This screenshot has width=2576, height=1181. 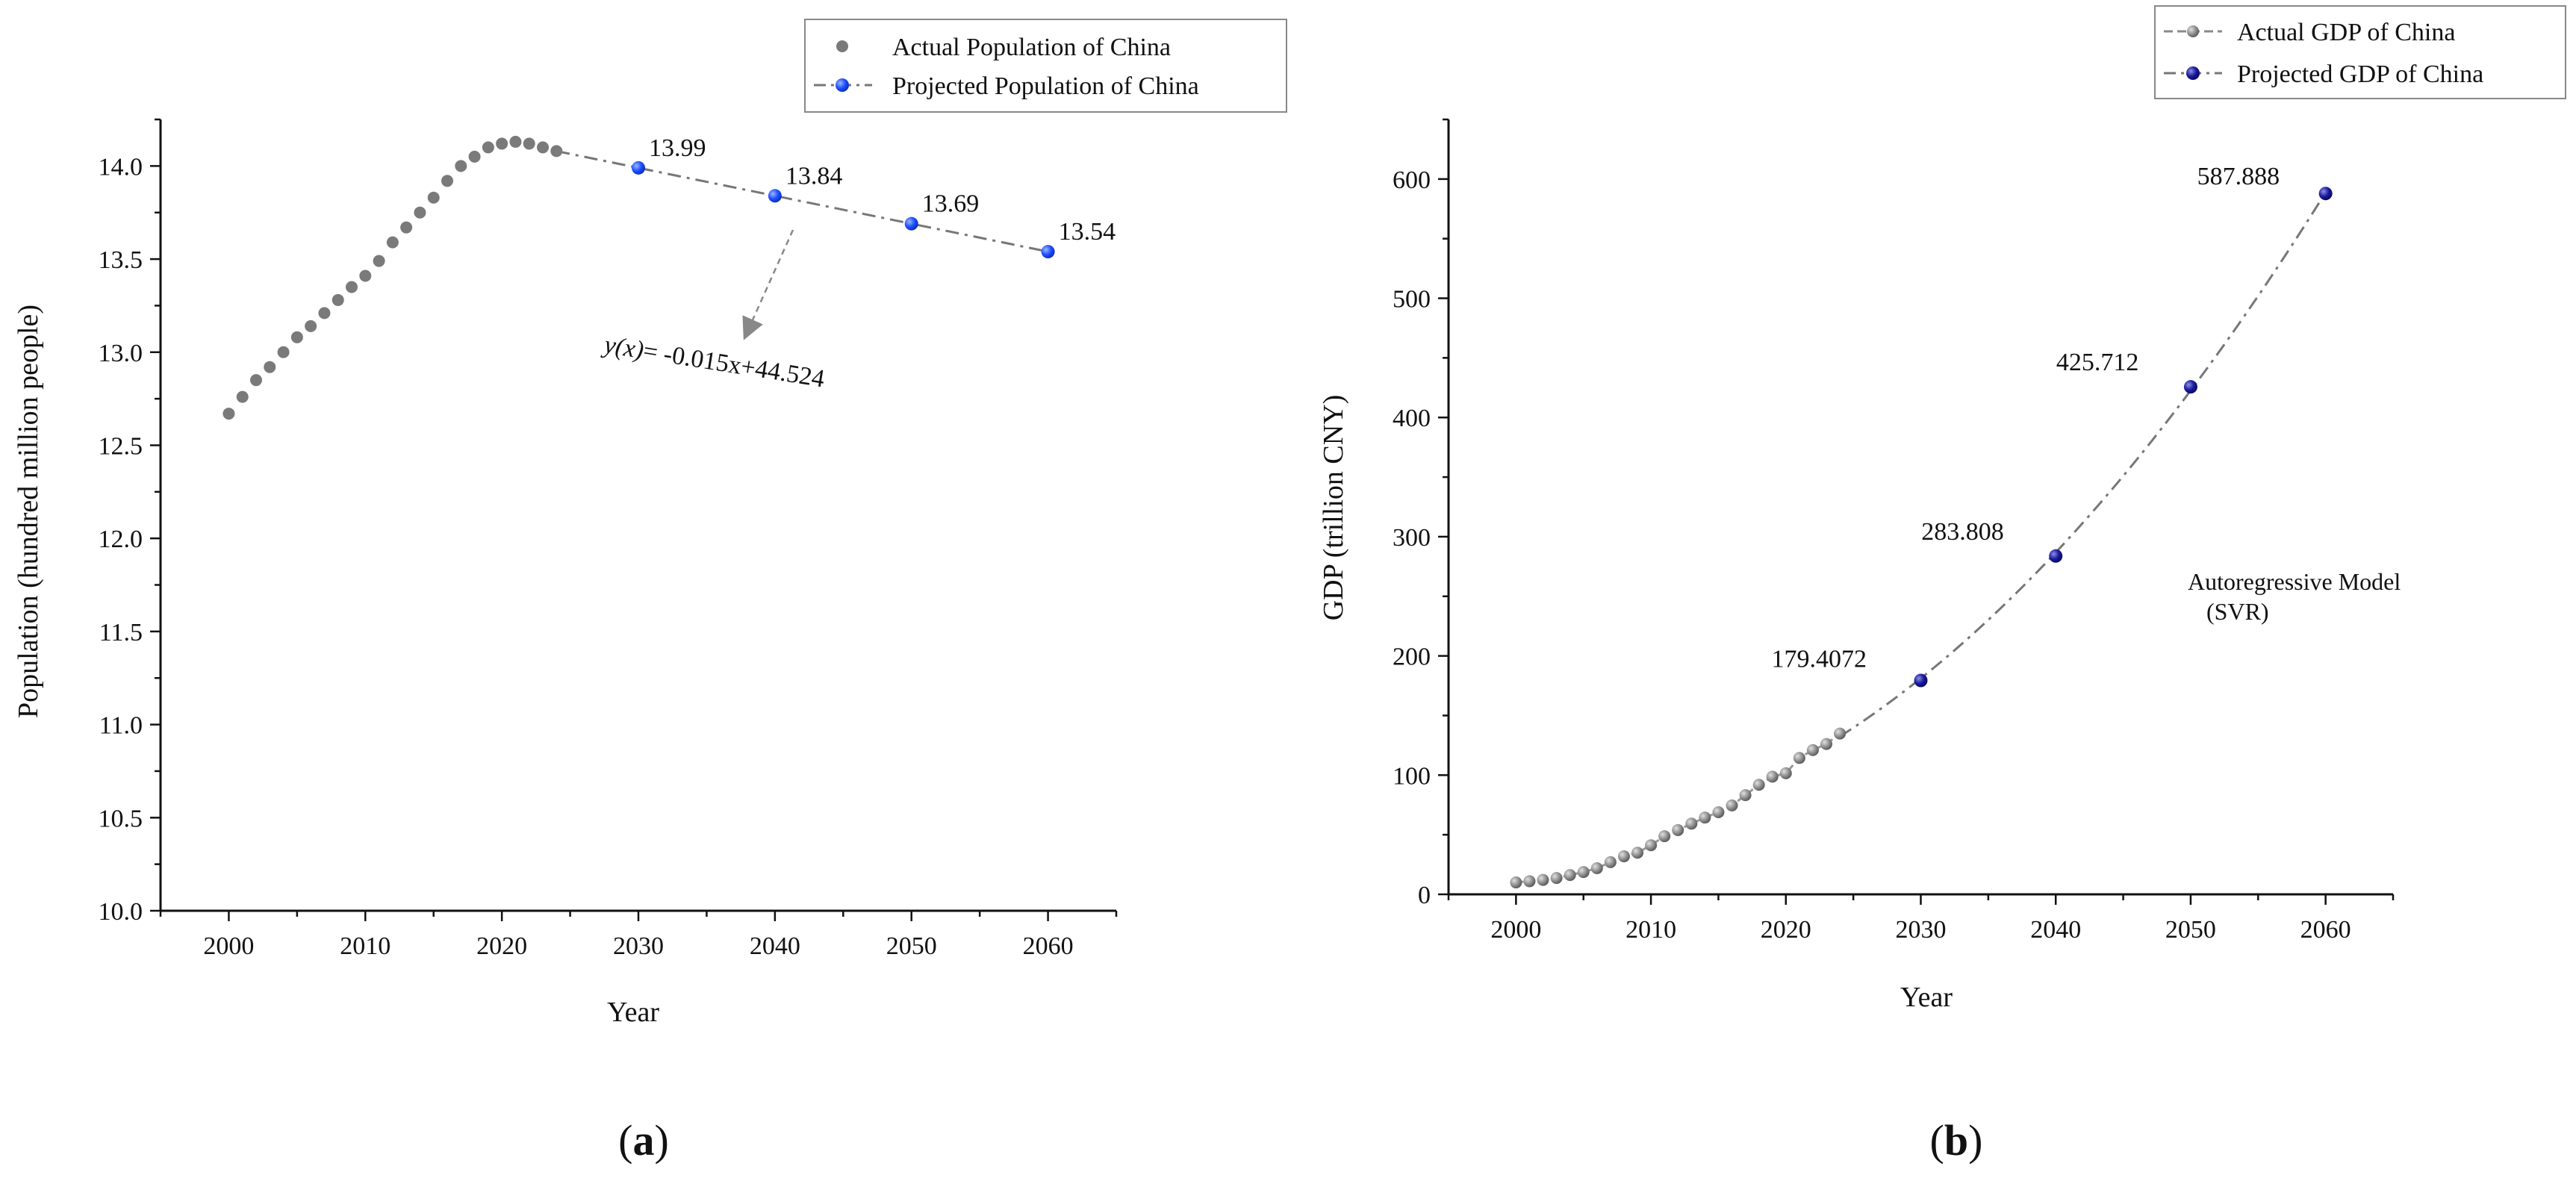 I want to click on chart-b-model-note-line1: Autoregressive Model, so click(x=2294, y=581).